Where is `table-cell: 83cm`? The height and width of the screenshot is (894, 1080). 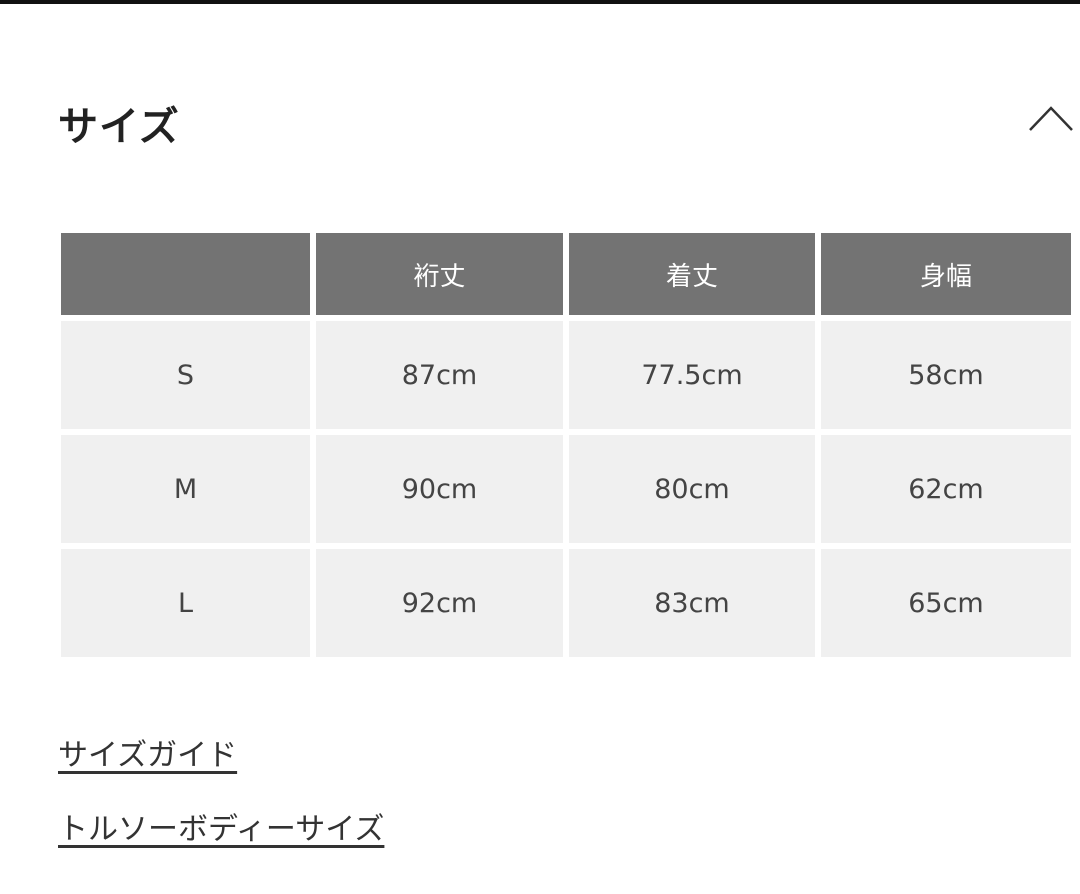 table-cell: 83cm is located at coordinates (692, 603).